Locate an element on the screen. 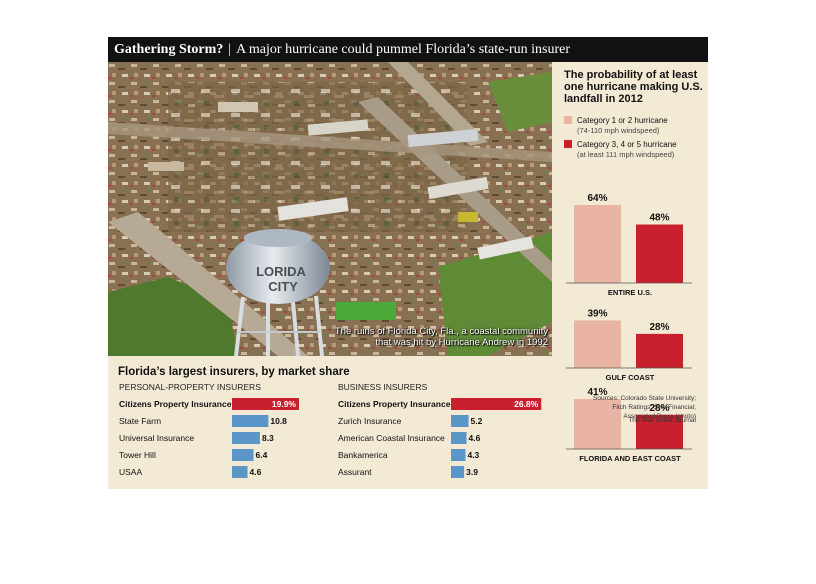 The height and width of the screenshot is (584, 816). tower-text-1: LORIDA is located at coordinates (281, 271).